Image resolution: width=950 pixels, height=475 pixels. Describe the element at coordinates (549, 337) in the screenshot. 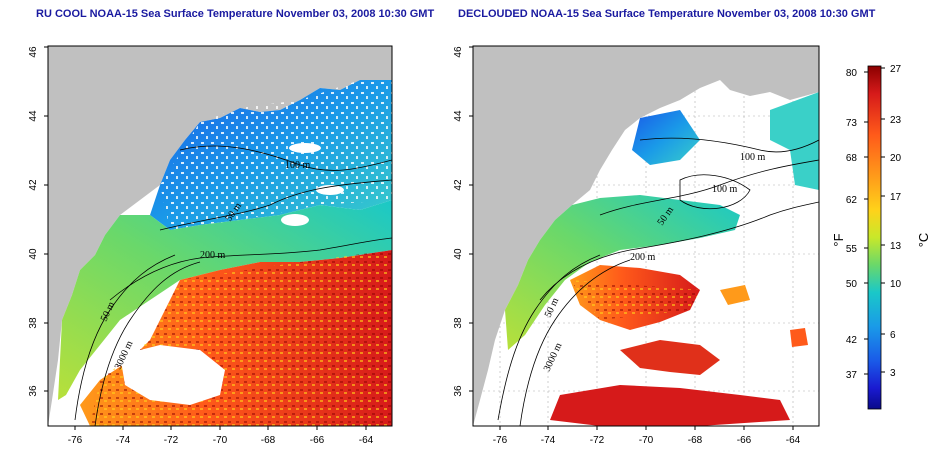

I see `right-isobath-shelf` at that location.